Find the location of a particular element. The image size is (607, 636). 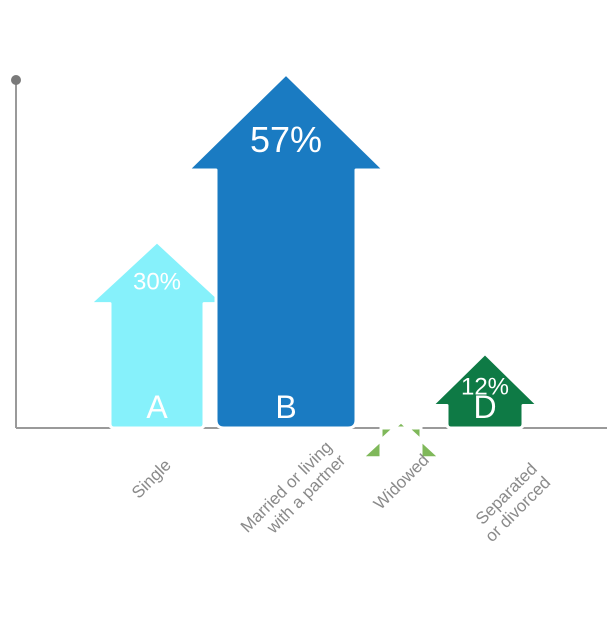

bar-d is located at coordinates (485, 390).